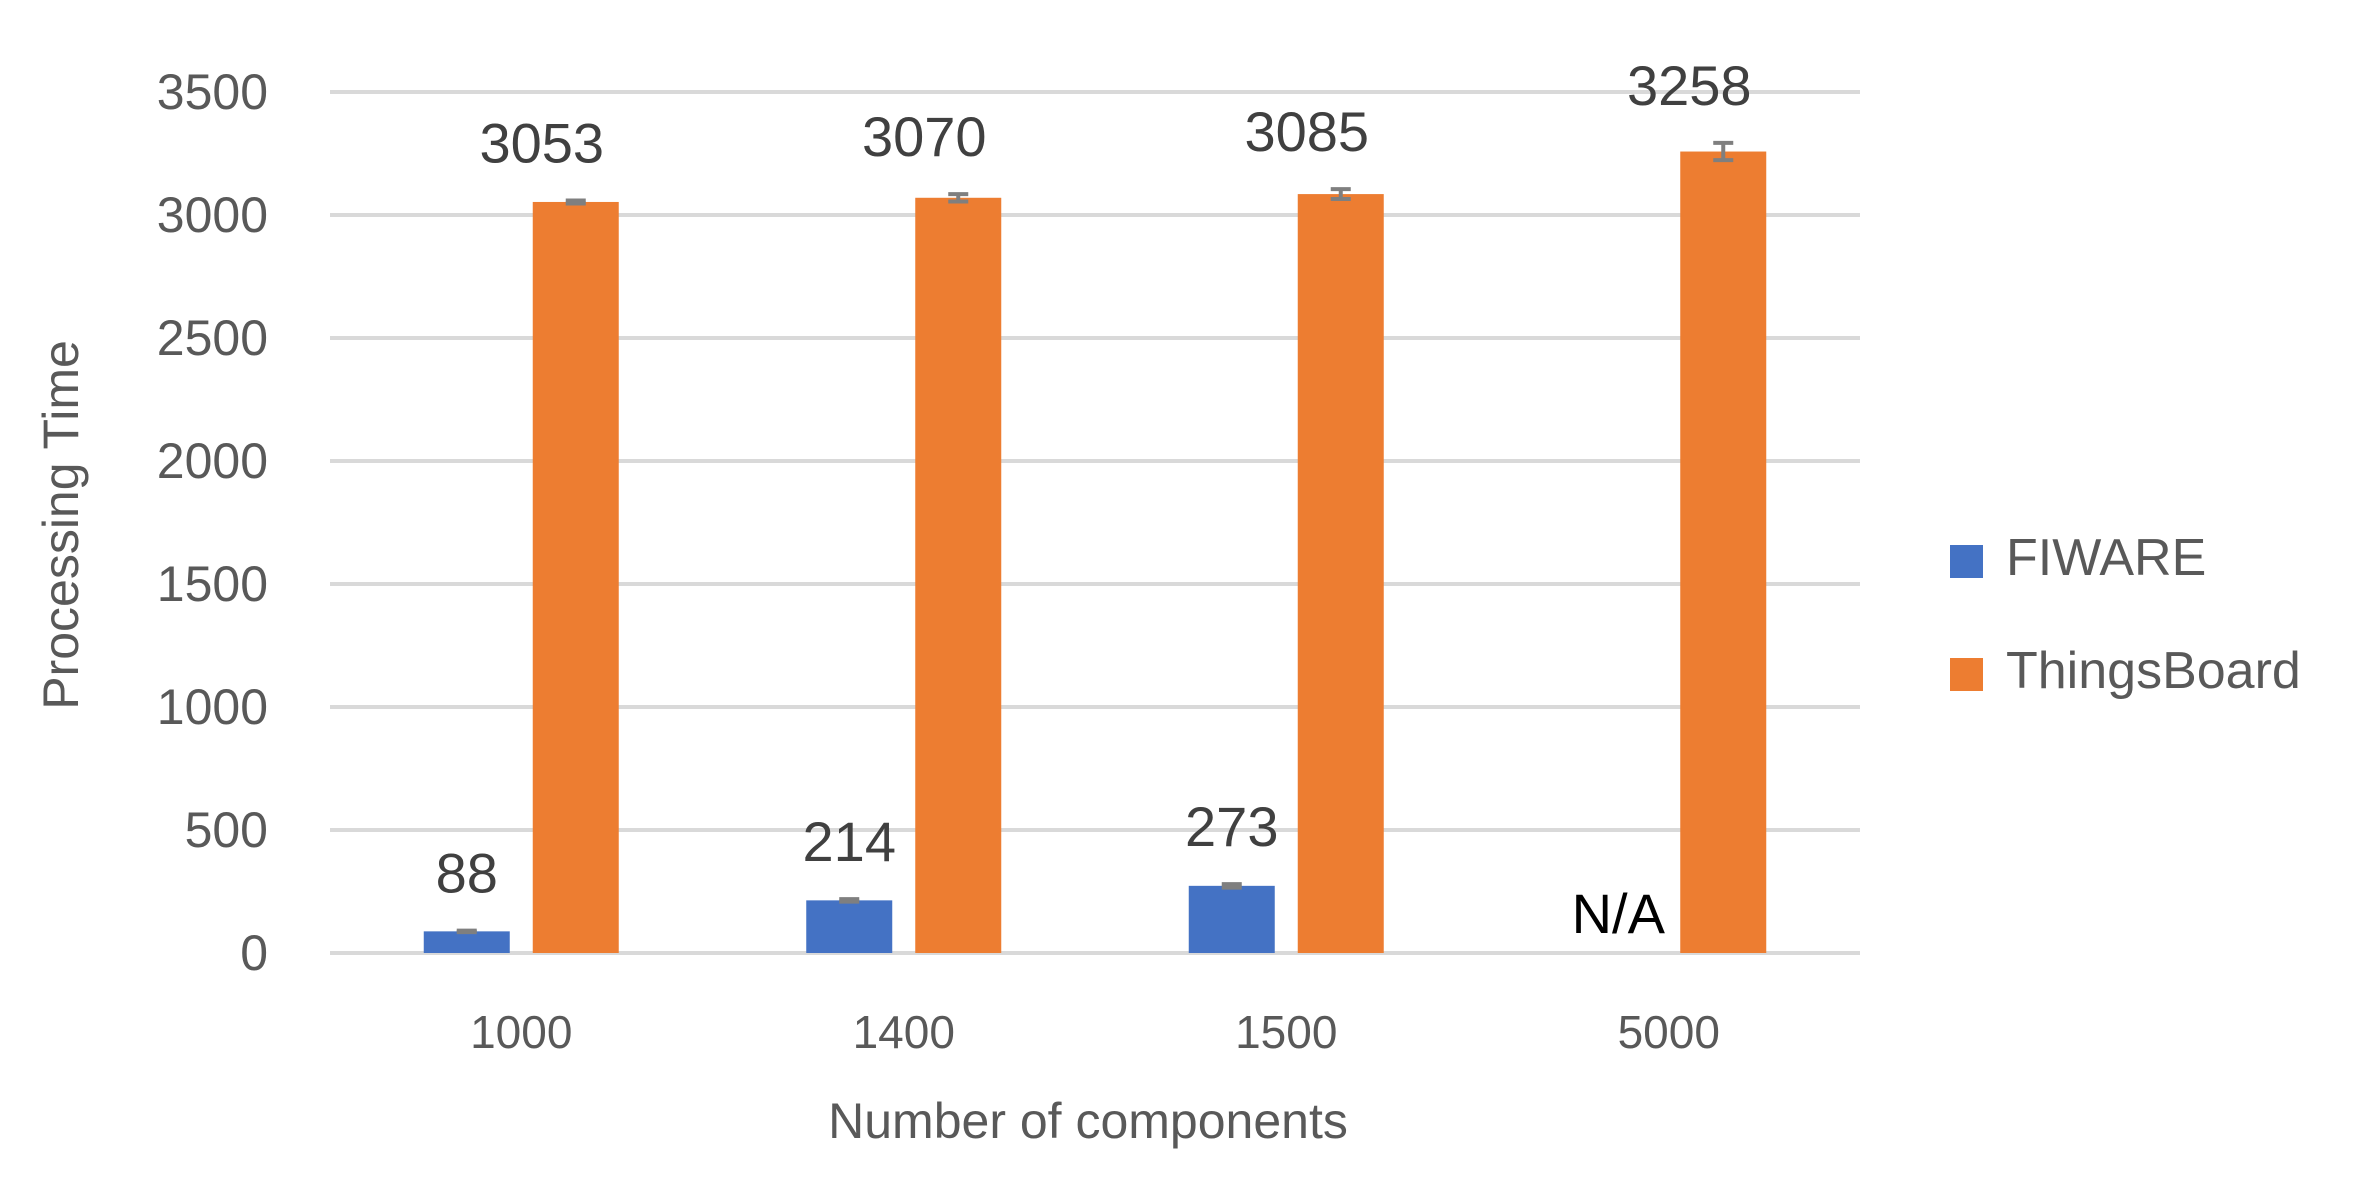 This screenshot has width=2363, height=1181. I want to click on y-tick-label: 1500, so click(212, 584).